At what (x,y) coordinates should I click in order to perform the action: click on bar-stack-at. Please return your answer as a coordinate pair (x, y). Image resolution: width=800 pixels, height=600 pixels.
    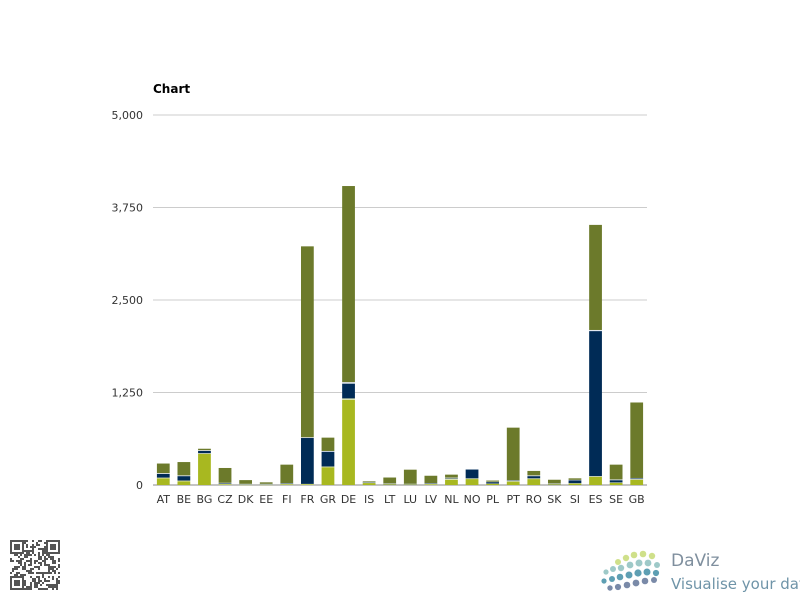
    Looking at the image, I should click on (163, 474).